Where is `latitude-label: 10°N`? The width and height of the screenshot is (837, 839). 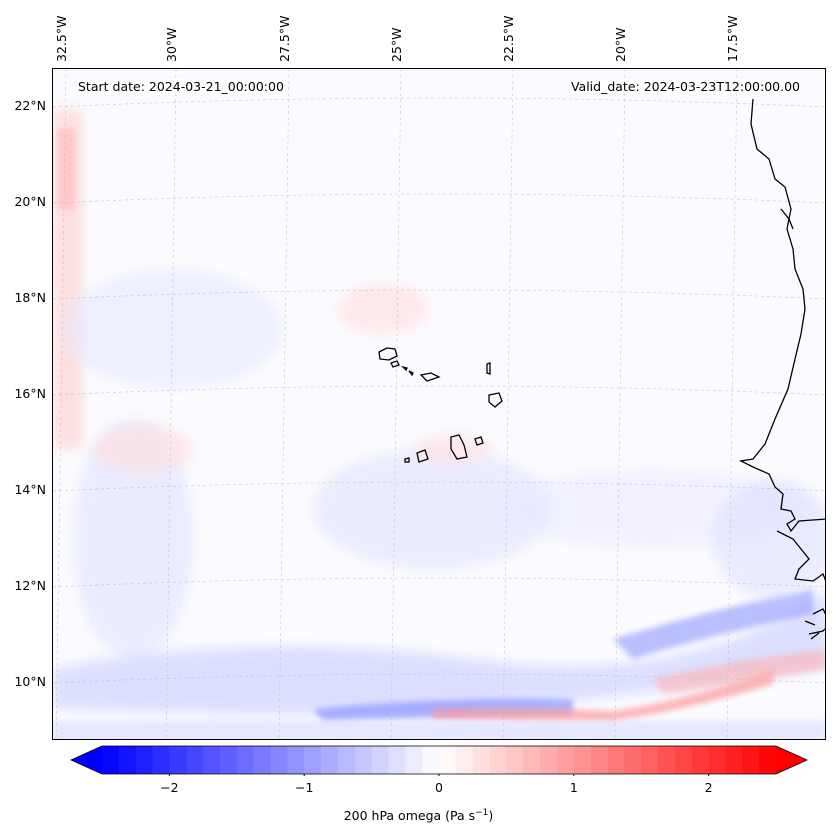
latitude-label: 10°N is located at coordinates (30, 681).